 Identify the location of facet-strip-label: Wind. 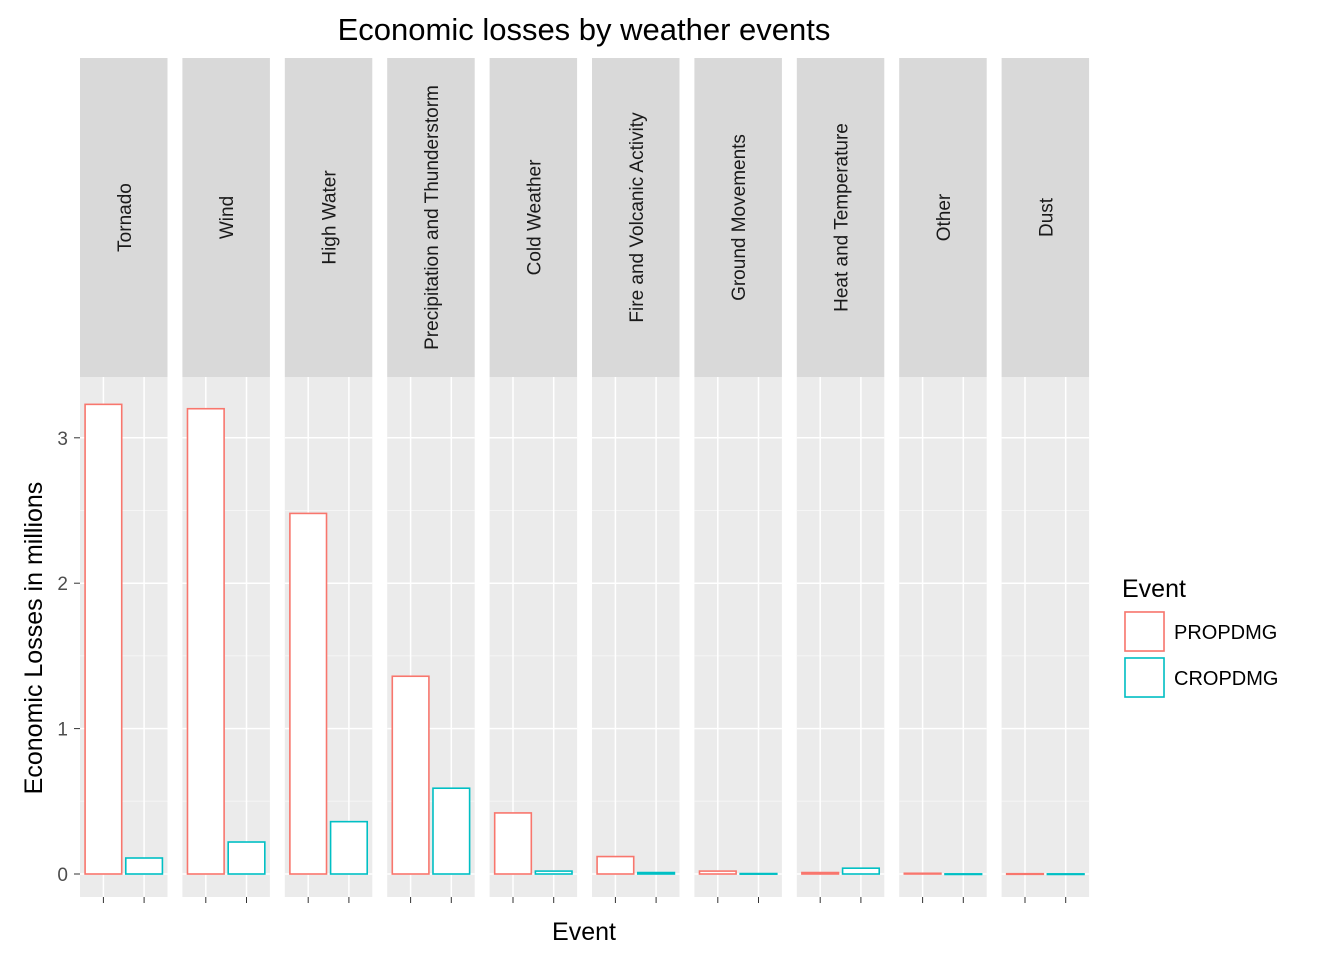
(227, 217).